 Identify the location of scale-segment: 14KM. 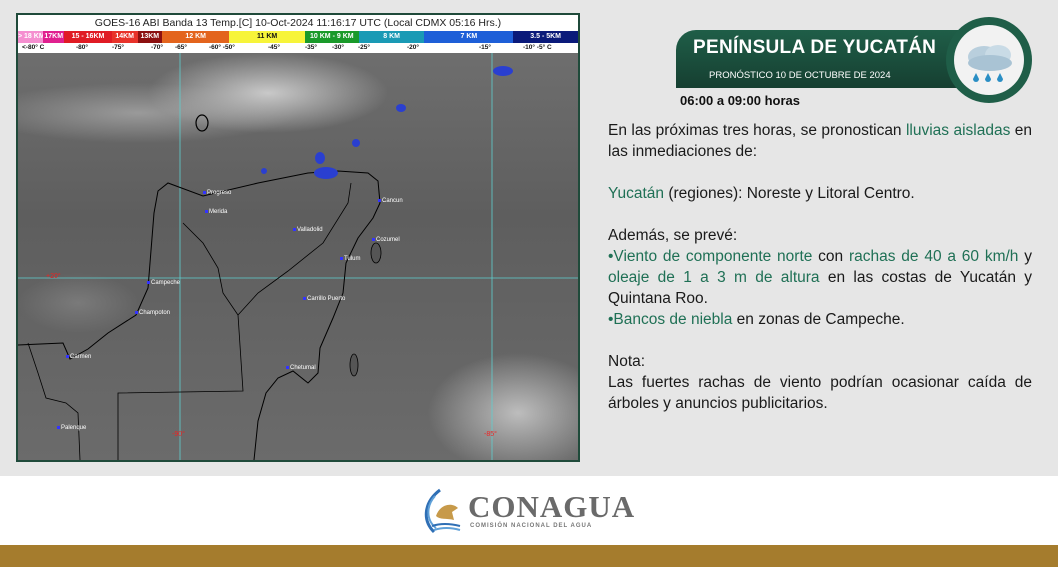
(124, 37).